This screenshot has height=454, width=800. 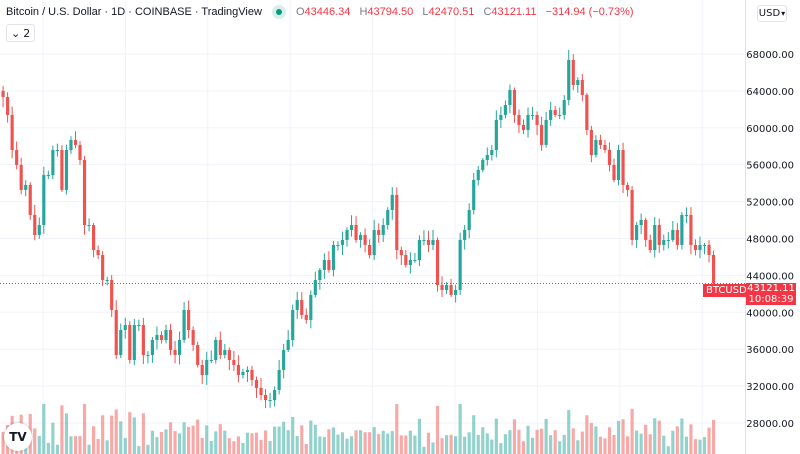 I want to click on price-tick-label: 44000.00, so click(x=770, y=276).